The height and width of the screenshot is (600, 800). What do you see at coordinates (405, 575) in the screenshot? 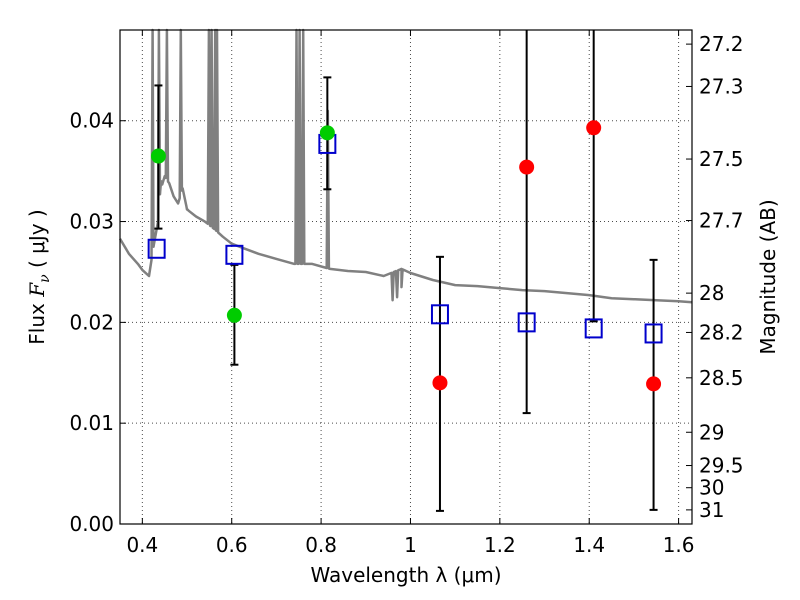
I see `x-axis-title: Wavelength λ (μm)` at bounding box center [405, 575].